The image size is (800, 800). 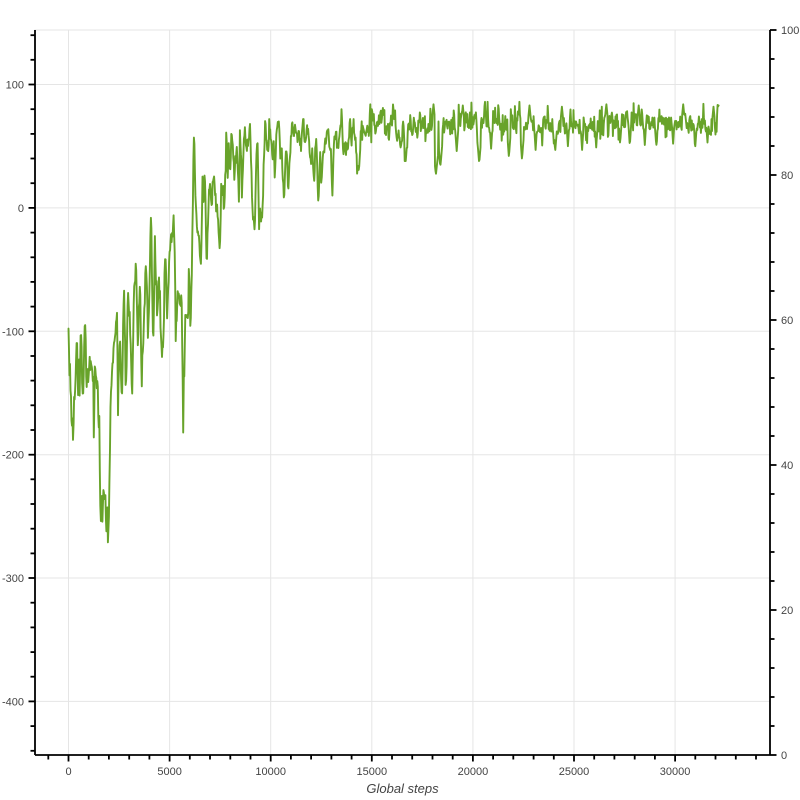 What do you see at coordinates (13, 579) in the screenshot?
I see `svg-text: -300` at bounding box center [13, 579].